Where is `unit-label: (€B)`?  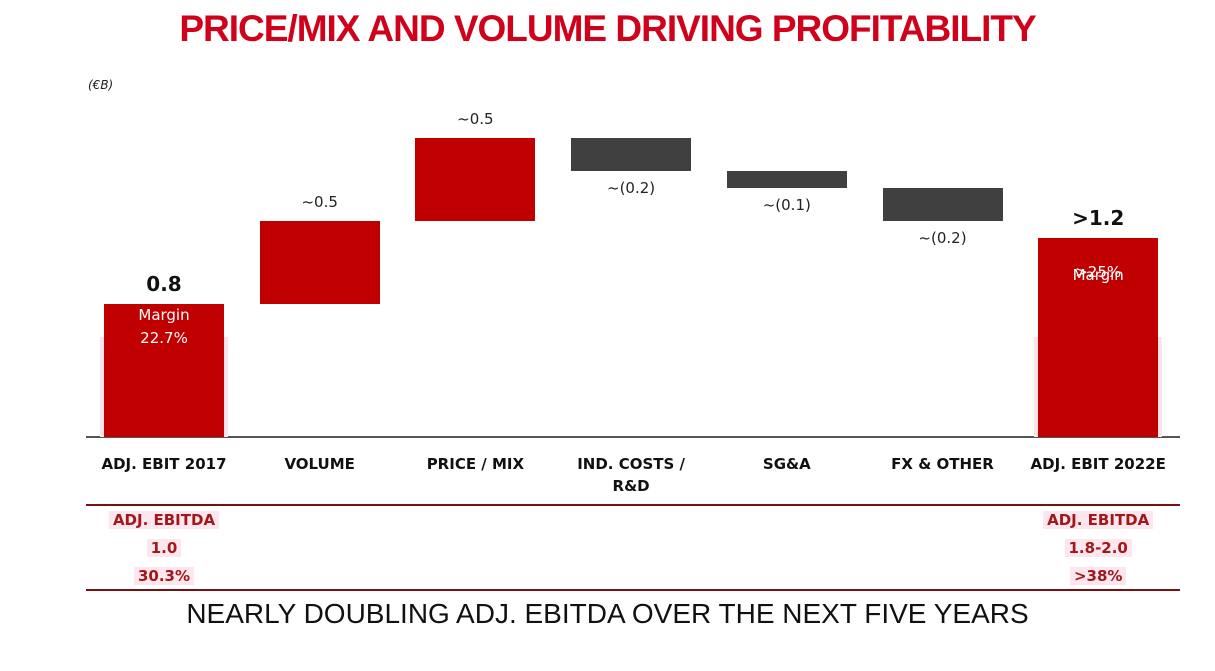
unit-label: (€B) is located at coordinates (101, 85).